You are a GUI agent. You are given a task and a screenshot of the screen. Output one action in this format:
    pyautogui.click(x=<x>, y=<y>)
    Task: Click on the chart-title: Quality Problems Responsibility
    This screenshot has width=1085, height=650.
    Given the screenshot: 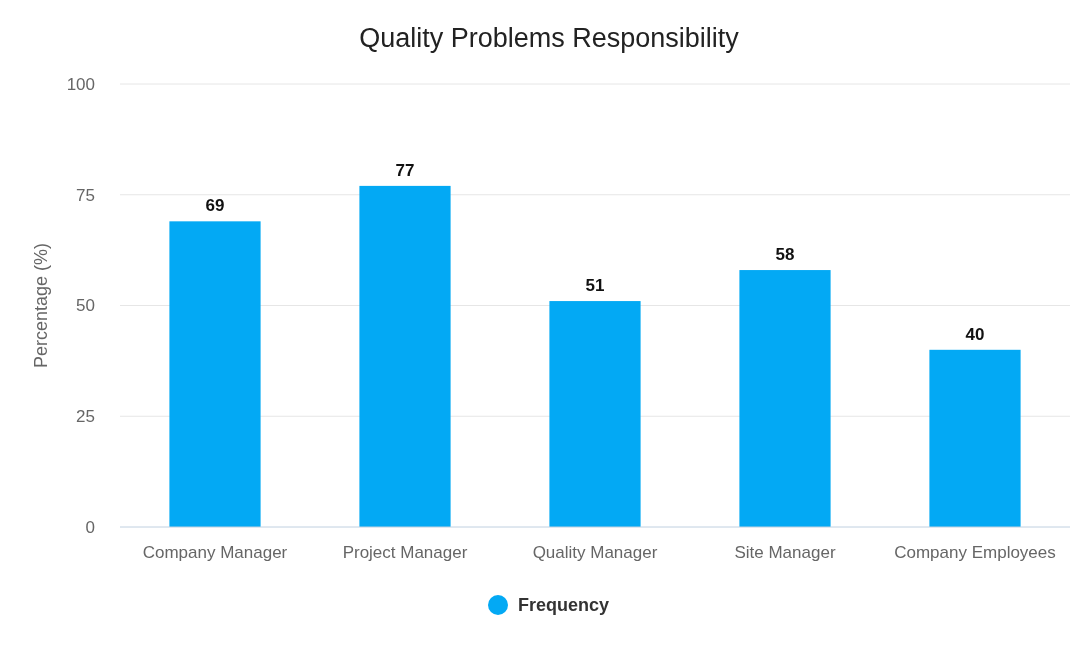 What is the action you would take?
    pyautogui.click(x=549, y=38)
    